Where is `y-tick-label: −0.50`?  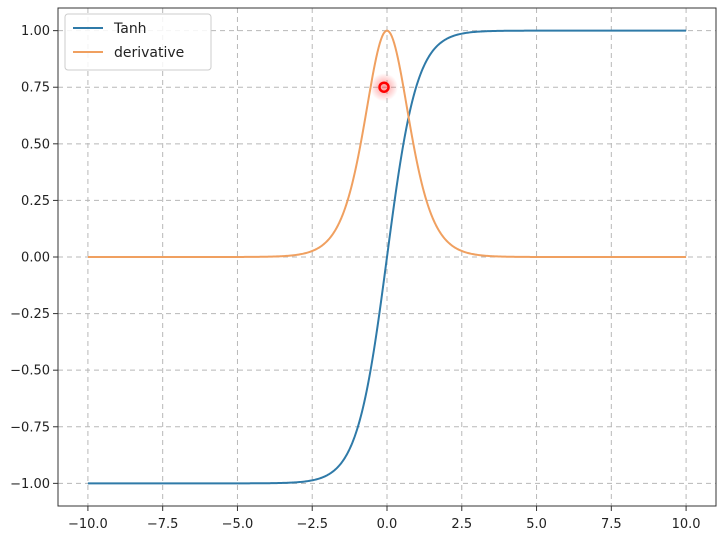
y-tick-label: −0.50 is located at coordinates (30, 371).